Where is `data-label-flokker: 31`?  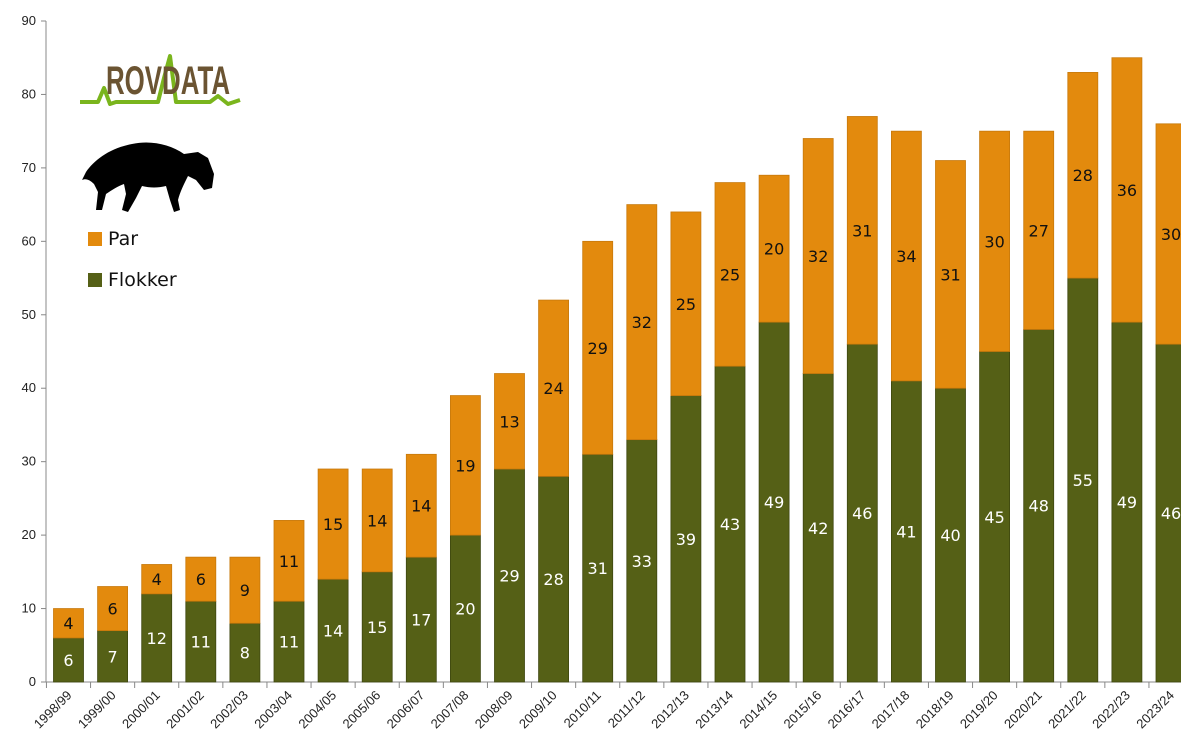 data-label-flokker: 31 is located at coordinates (598, 568).